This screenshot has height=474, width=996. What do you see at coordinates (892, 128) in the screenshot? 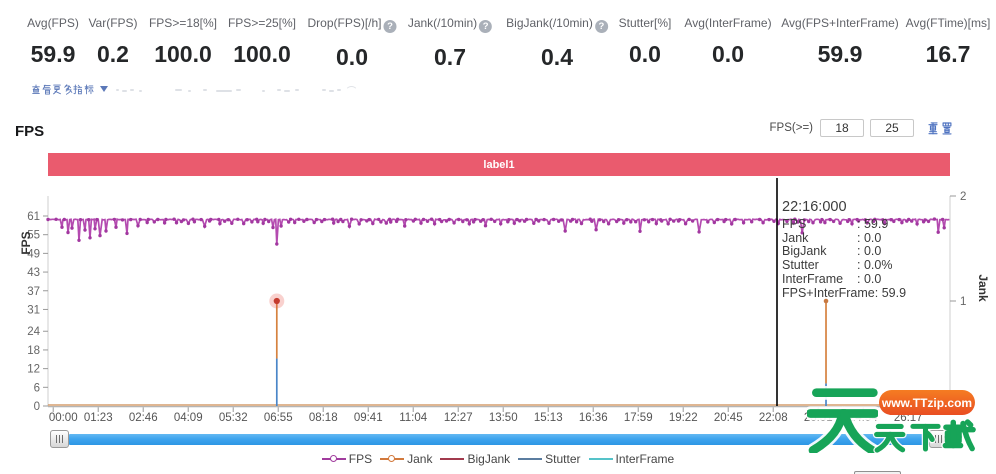
I see `fps-threshold-input-high` at bounding box center [892, 128].